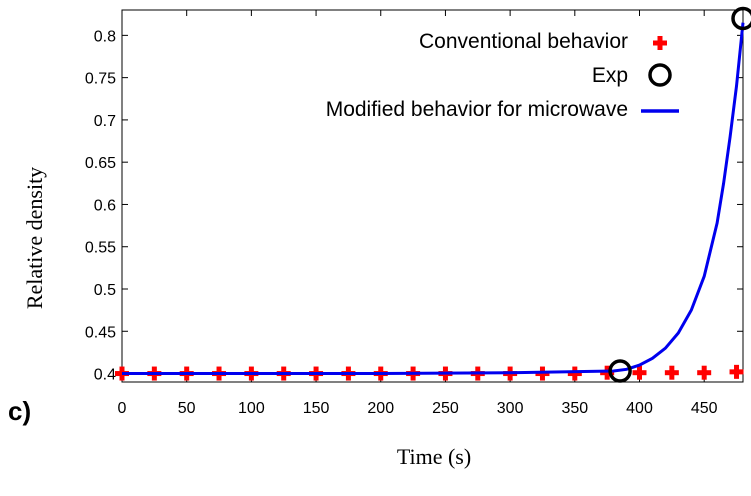 Image resolution: width=751 pixels, height=496 pixels. Describe the element at coordinates (445, 408) in the screenshot. I see `x-tick-label: 250` at that location.